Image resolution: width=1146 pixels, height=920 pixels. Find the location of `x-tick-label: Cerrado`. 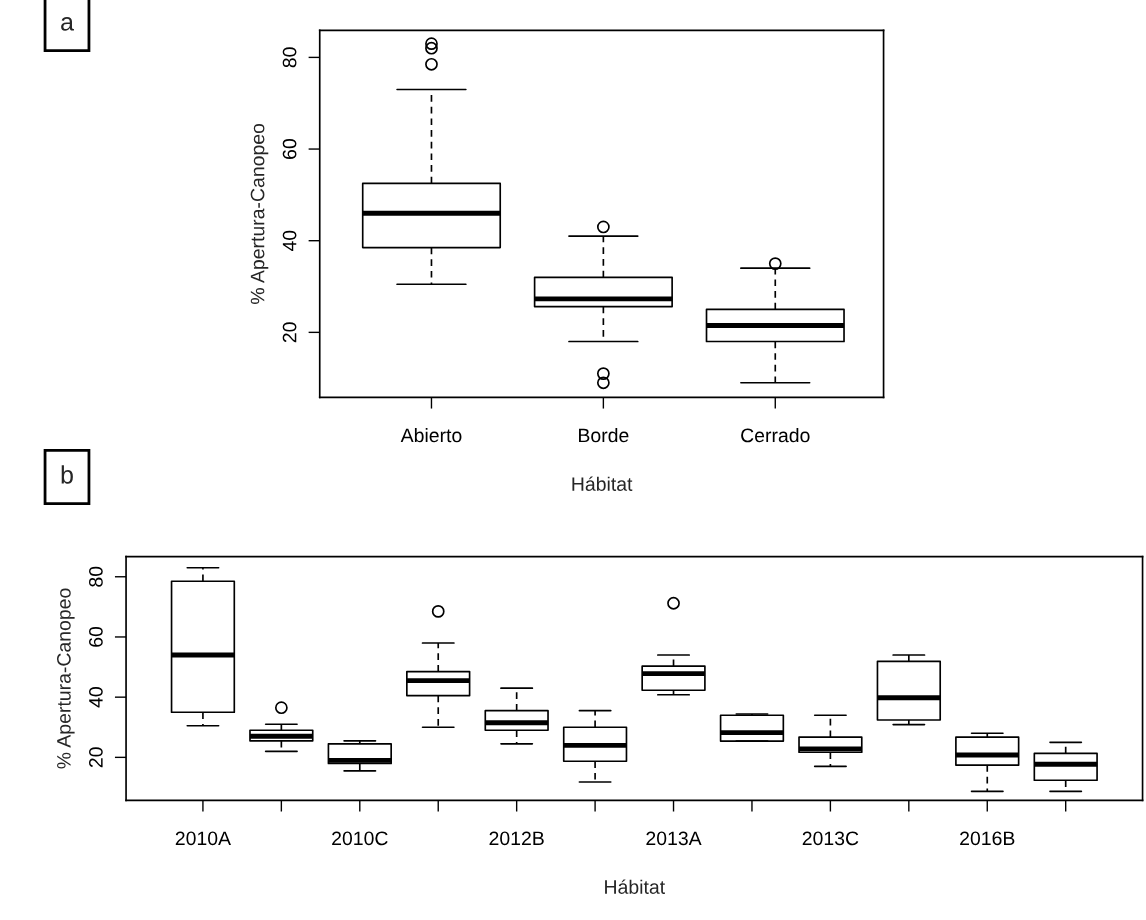

x-tick-label: Cerrado is located at coordinates (775, 435).